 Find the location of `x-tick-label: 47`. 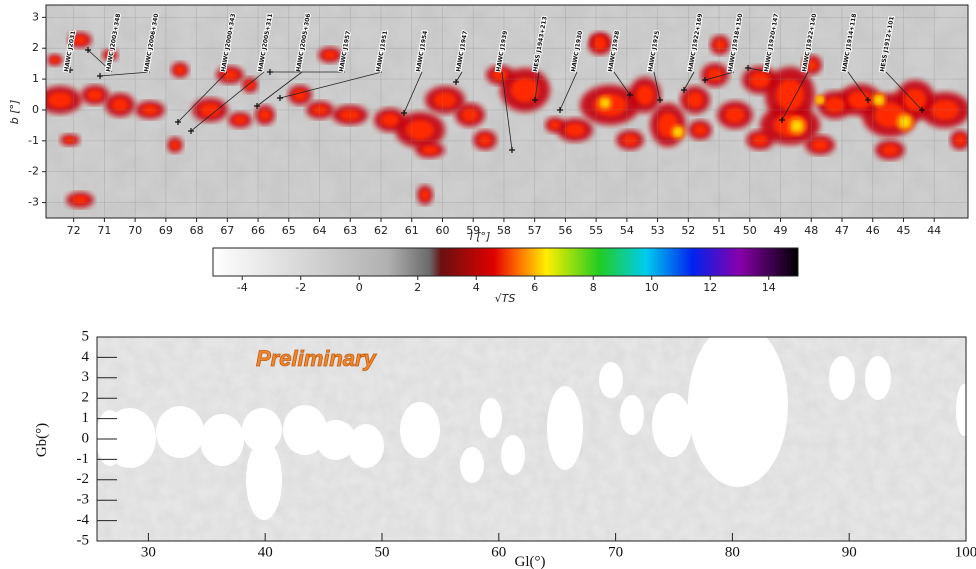

x-tick-label: 47 is located at coordinates (842, 230).